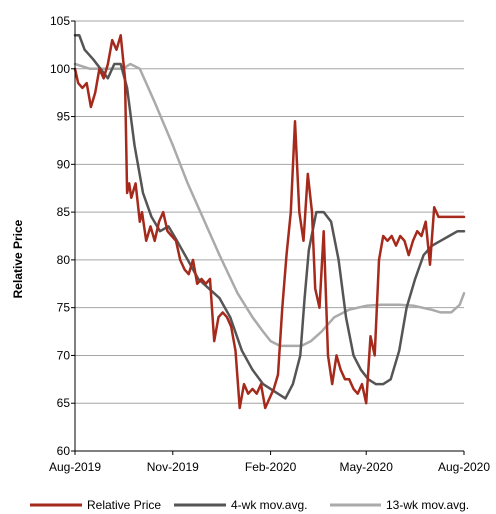  I want to click on y-tick-65: 65, so click(64, 403).